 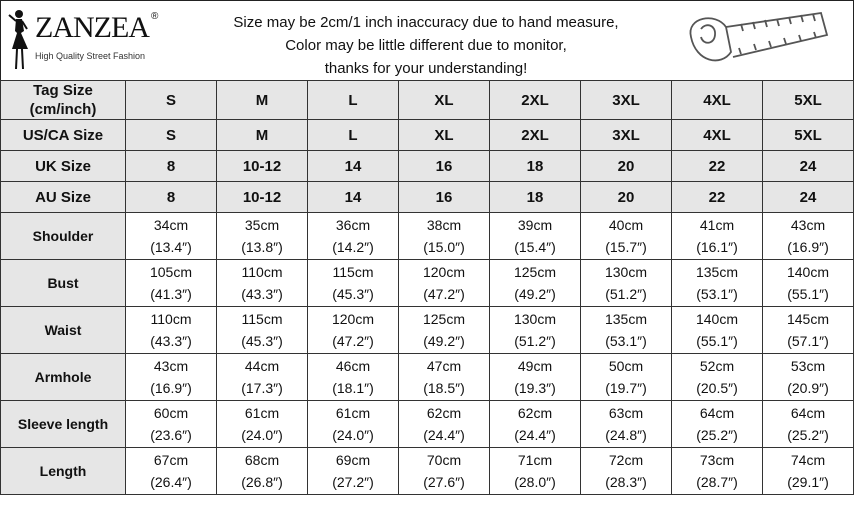 What do you see at coordinates (444, 225) in the screenshot?
I see `measurement-cell-text: 38cm` at bounding box center [444, 225].